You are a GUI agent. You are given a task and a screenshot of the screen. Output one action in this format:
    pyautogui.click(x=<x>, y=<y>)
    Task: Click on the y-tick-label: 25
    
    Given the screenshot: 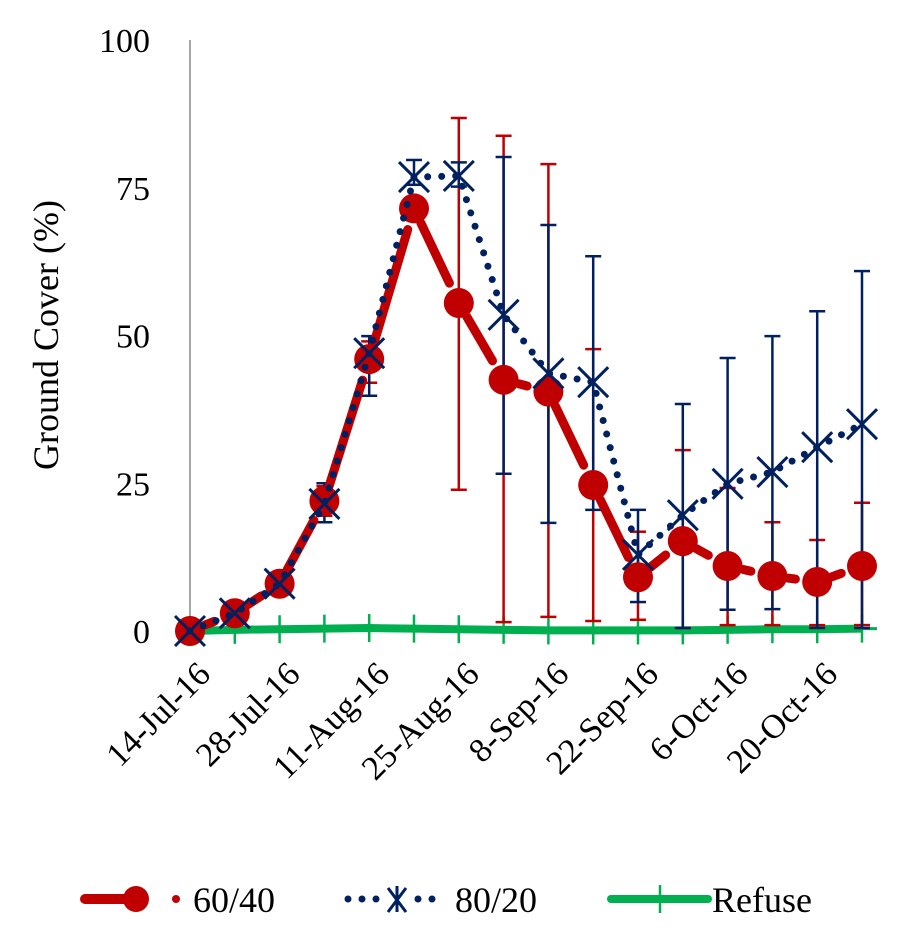 What is the action you would take?
    pyautogui.click(x=133, y=484)
    